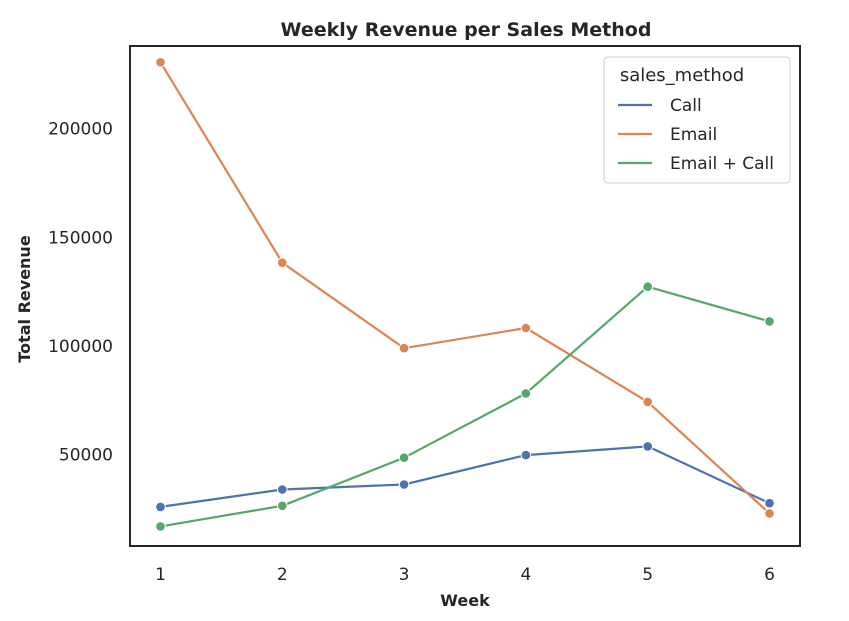  I want to click on x-tick-label: 6, so click(769, 575).